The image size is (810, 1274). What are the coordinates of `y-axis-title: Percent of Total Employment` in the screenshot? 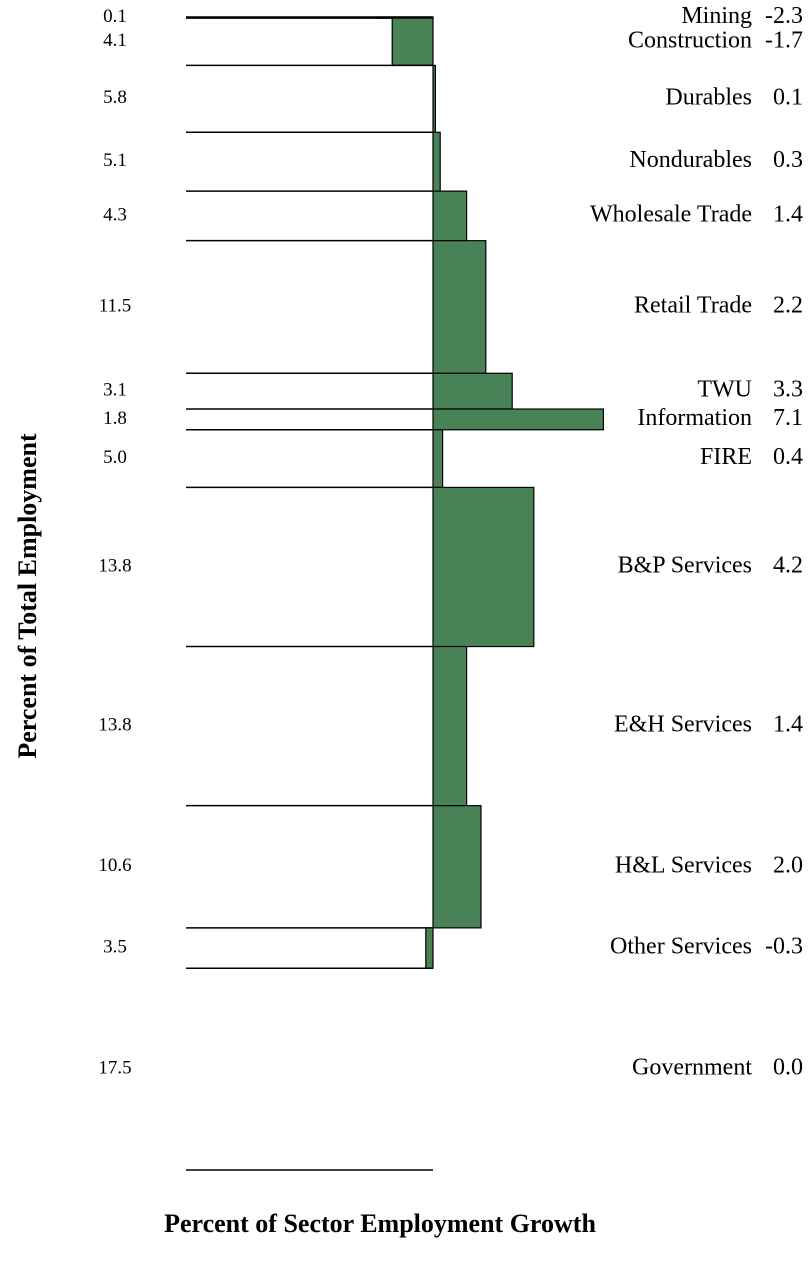 It's located at (27, 596).